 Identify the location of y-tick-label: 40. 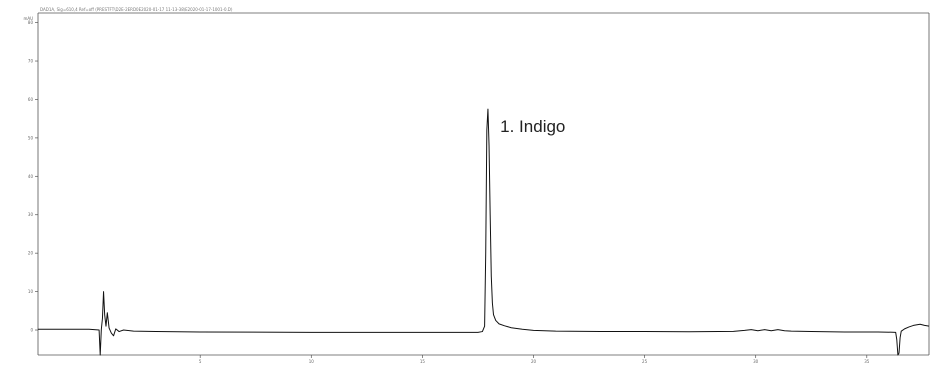
(31, 176).